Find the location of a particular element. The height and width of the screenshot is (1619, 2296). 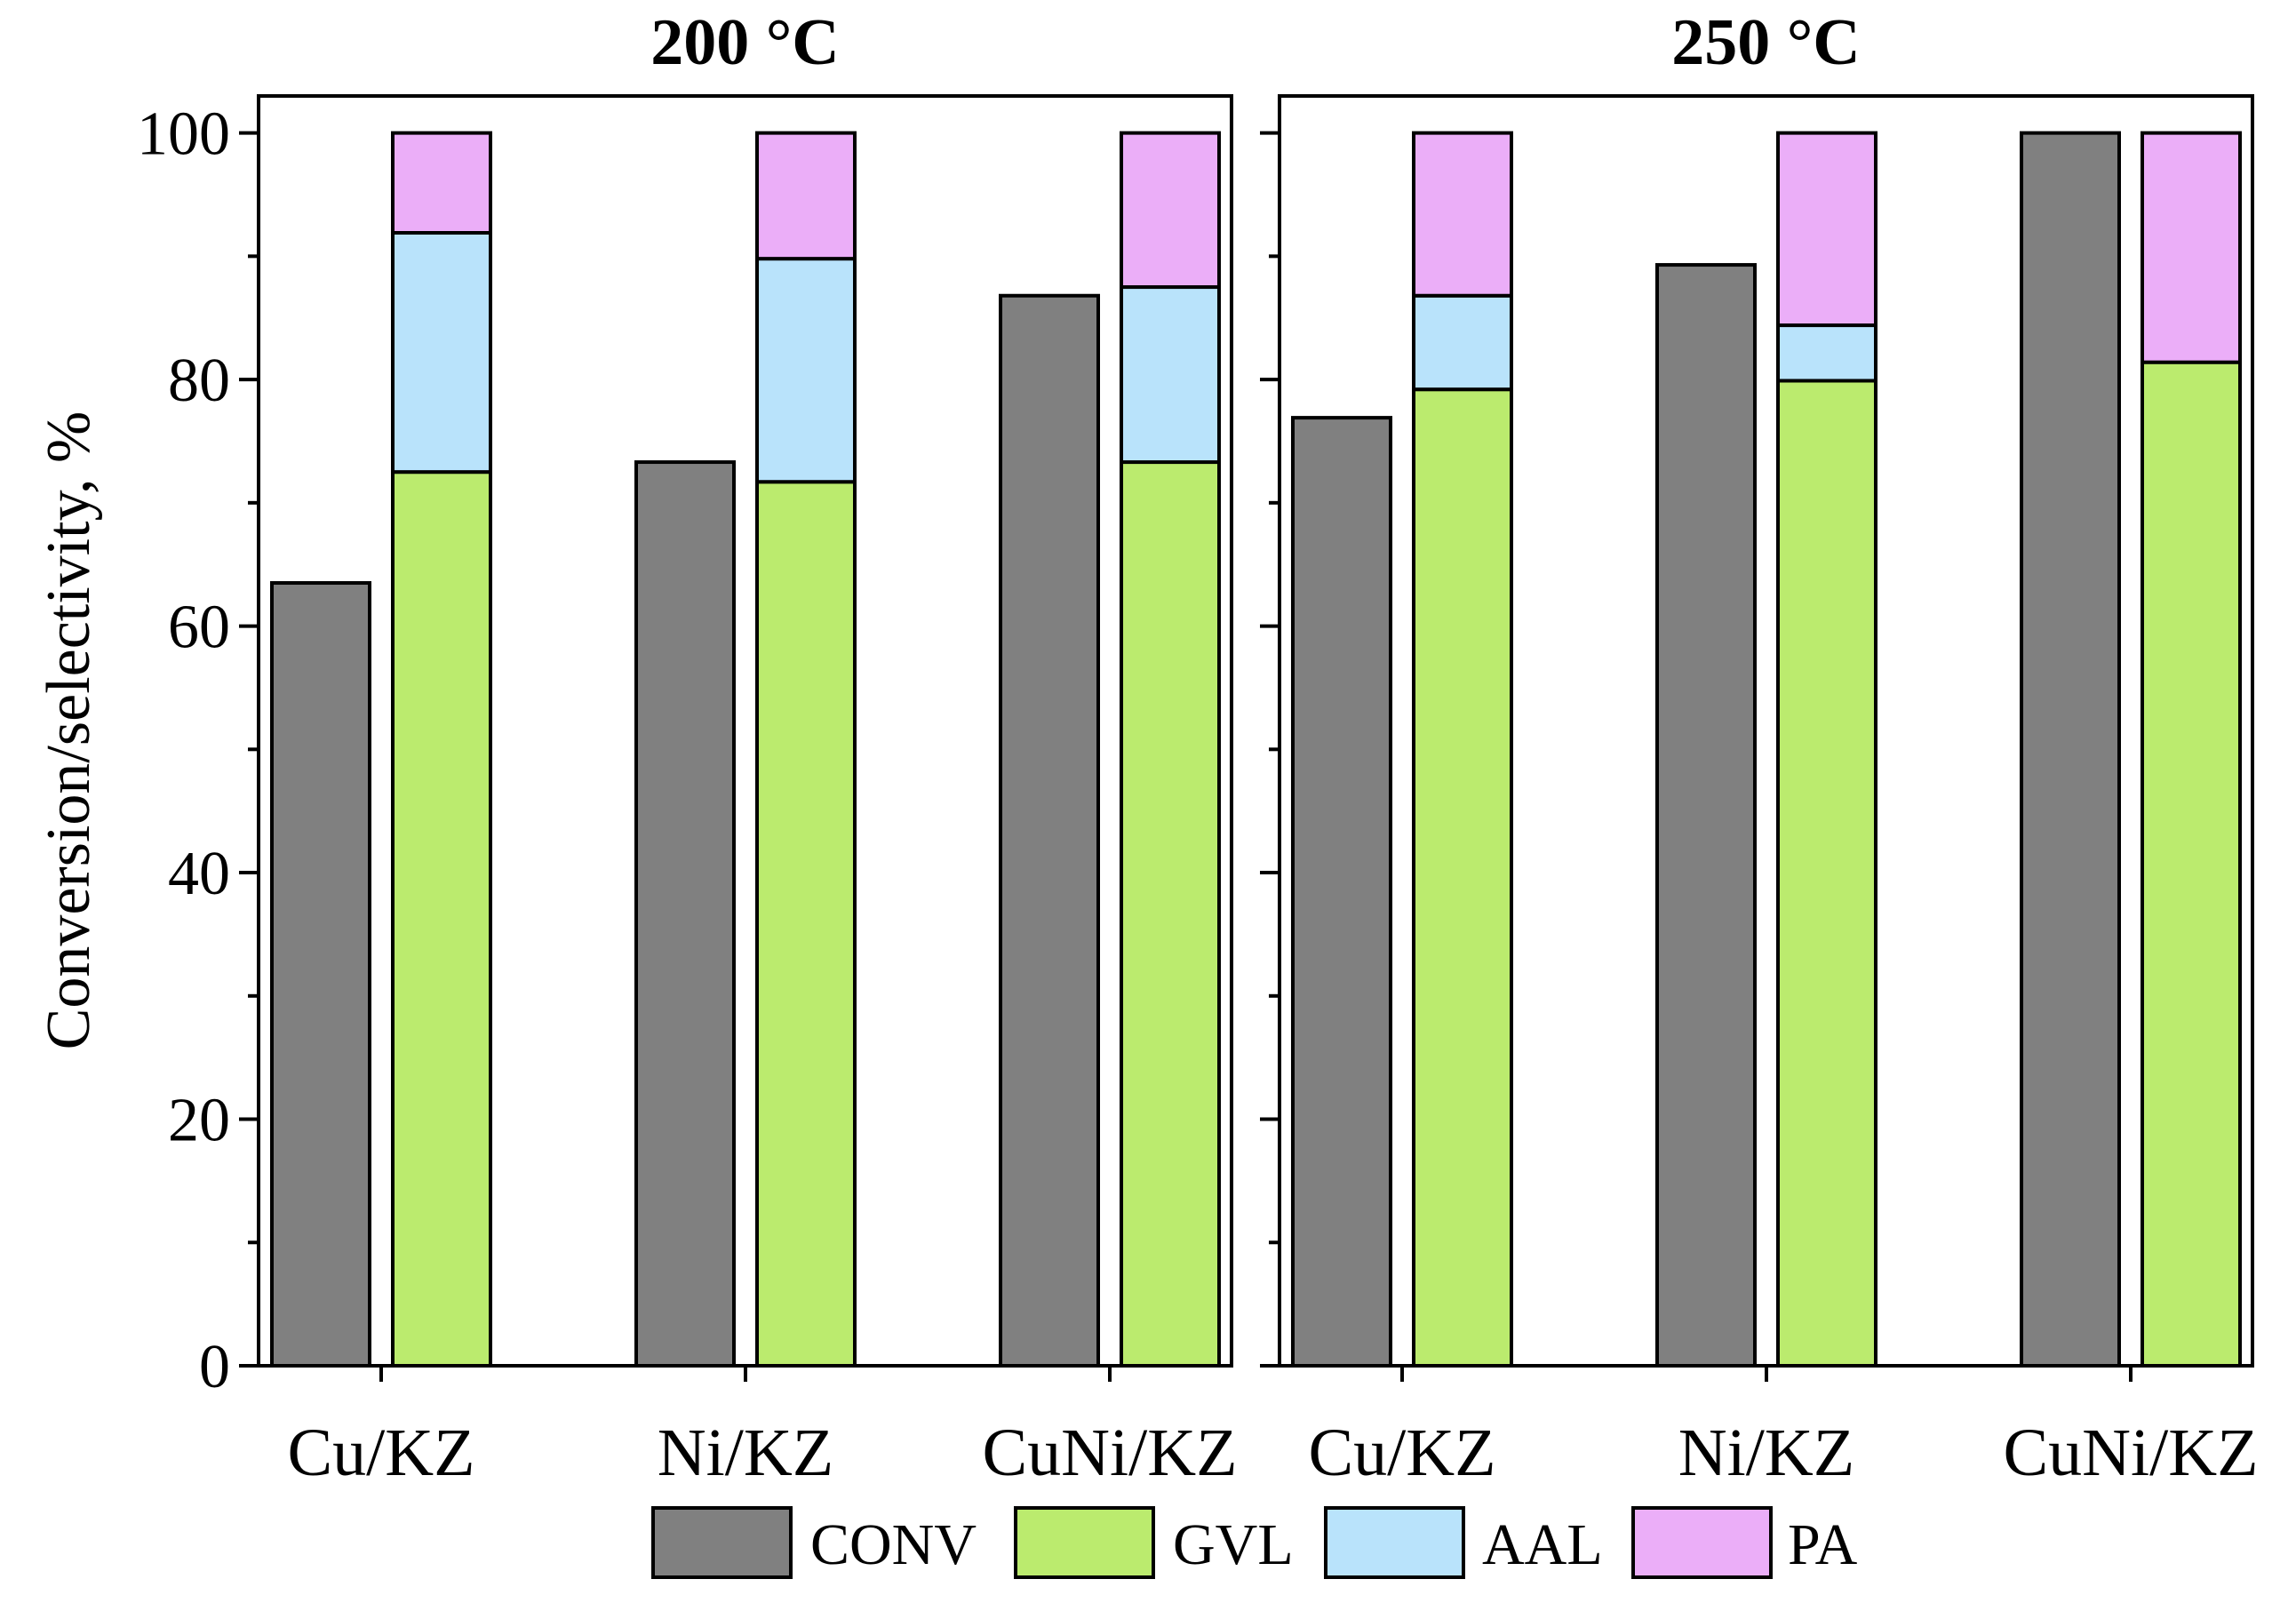

legend-label-pa: PA is located at coordinates (1823, 1544).